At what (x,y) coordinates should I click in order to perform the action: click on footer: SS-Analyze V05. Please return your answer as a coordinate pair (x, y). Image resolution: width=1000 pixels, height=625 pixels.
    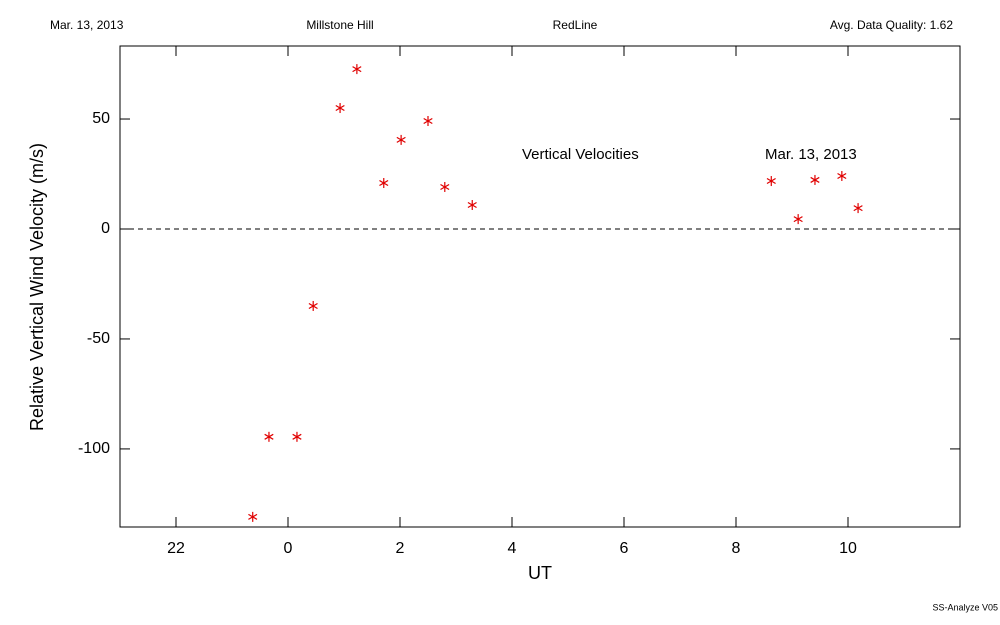
    Looking at the image, I should click on (965, 607).